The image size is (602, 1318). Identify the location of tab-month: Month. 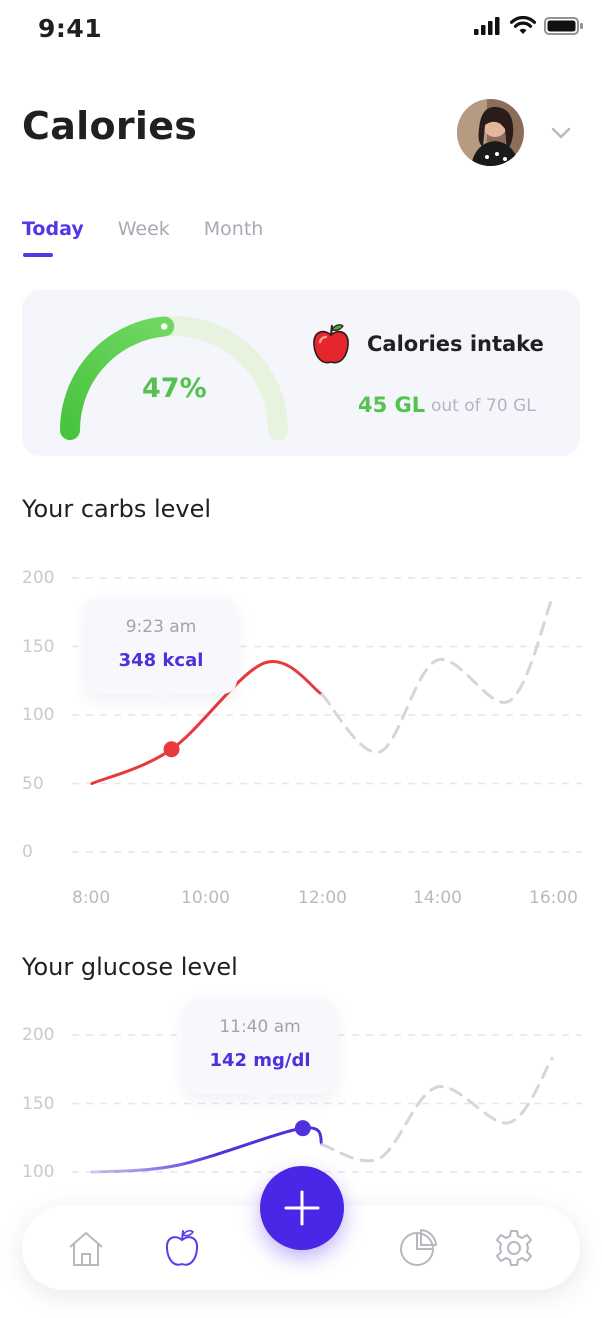
(233, 229).